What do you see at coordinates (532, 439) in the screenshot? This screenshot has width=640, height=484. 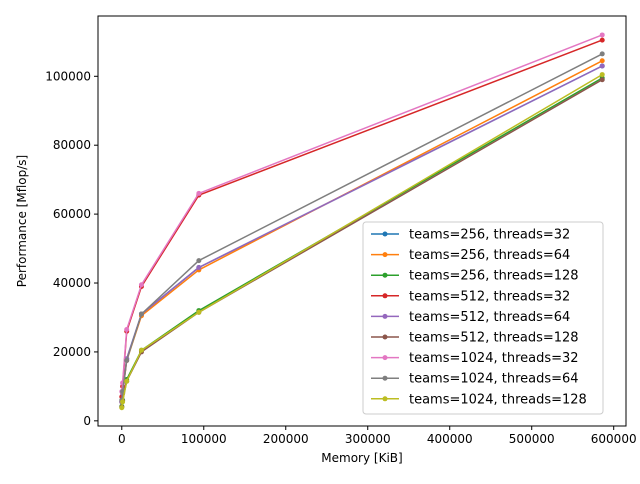 I see `x-tick-label: 500000` at bounding box center [532, 439].